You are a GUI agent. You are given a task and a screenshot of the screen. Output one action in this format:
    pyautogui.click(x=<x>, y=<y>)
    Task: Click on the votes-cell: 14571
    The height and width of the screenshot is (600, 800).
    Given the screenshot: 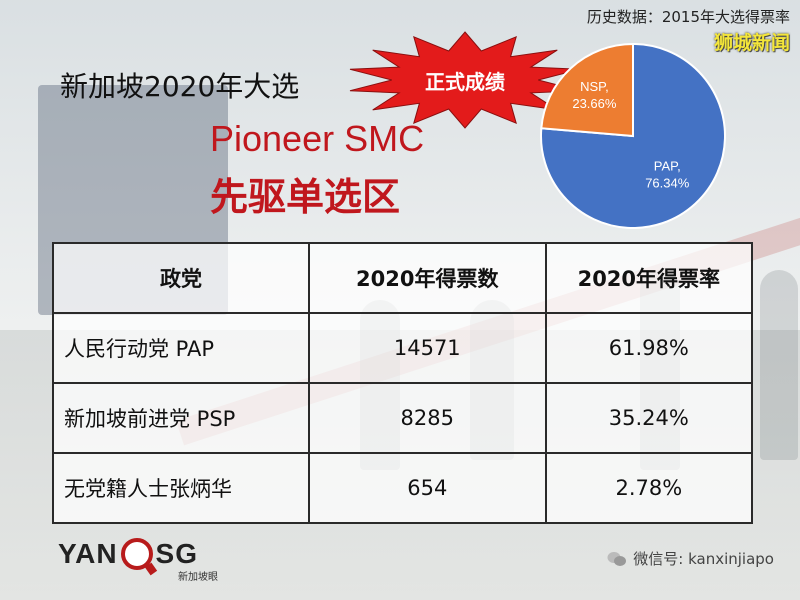 What is the action you would take?
    pyautogui.click(x=427, y=348)
    